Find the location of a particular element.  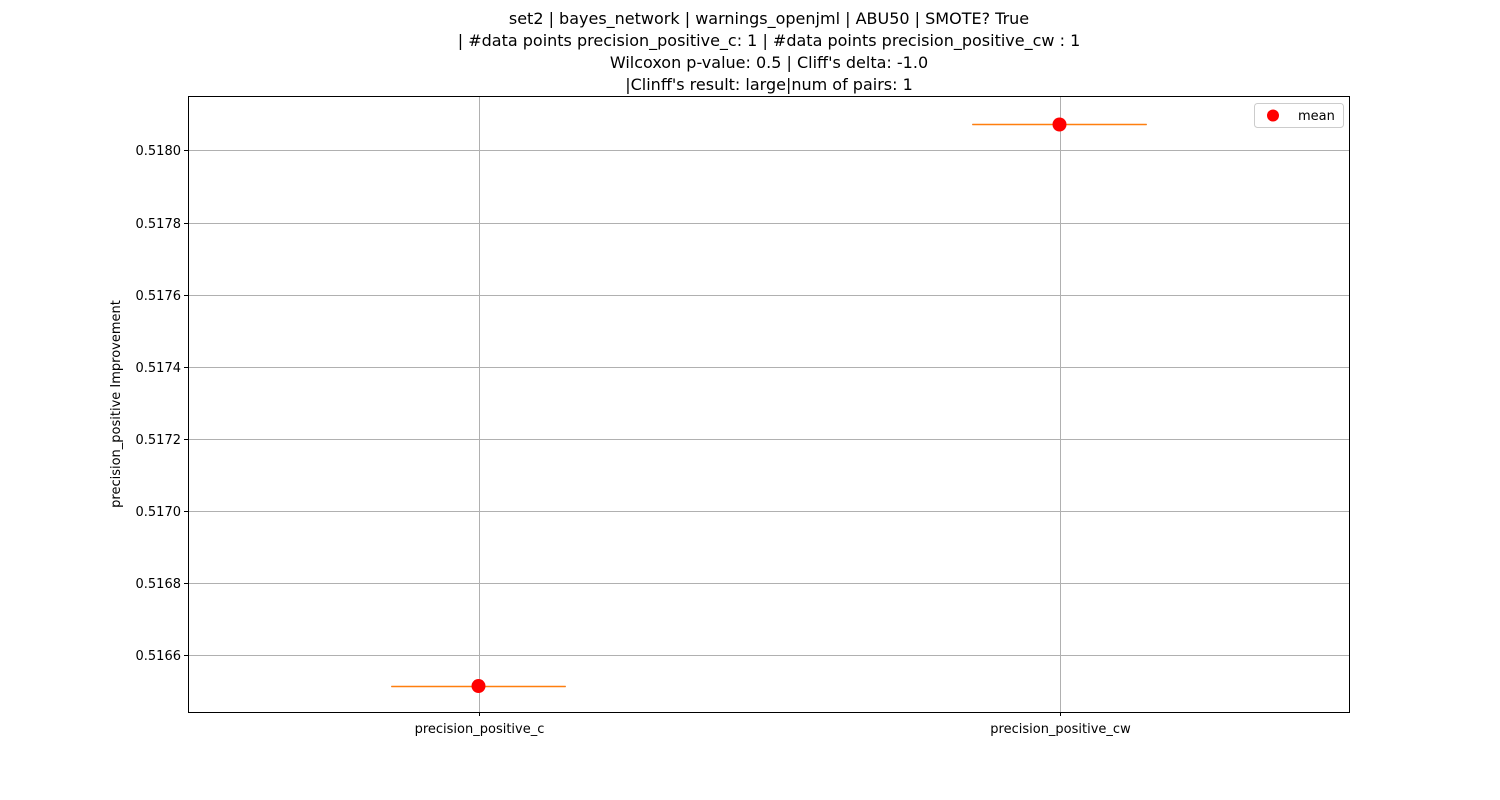

y-tick-label: 0.5172 is located at coordinates (159, 440).